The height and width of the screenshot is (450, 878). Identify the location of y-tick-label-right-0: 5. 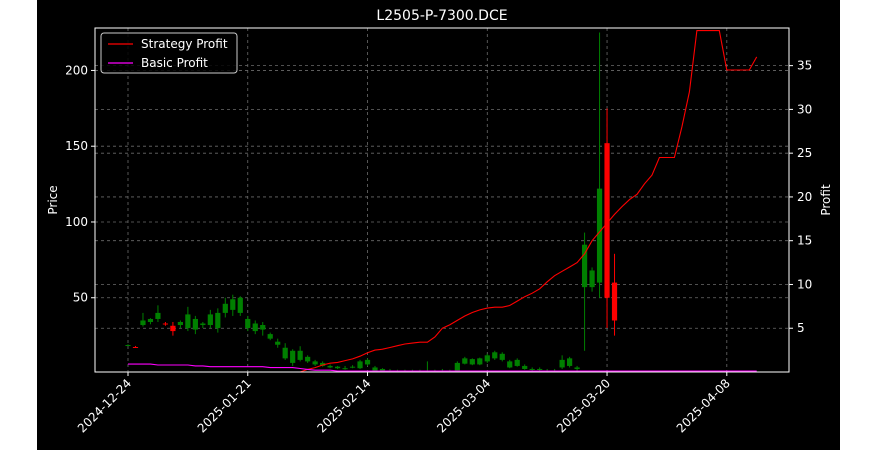
(801, 328).